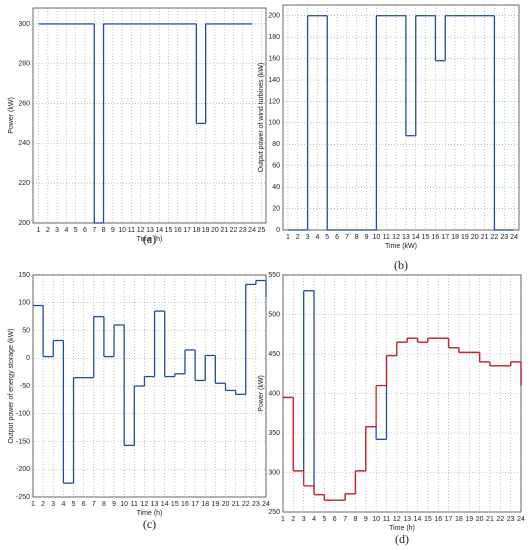 This screenshot has height=550, width=531. Describe the element at coordinates (276, 144) in the screenshot. I see `y-tick-label: 80` at that location.